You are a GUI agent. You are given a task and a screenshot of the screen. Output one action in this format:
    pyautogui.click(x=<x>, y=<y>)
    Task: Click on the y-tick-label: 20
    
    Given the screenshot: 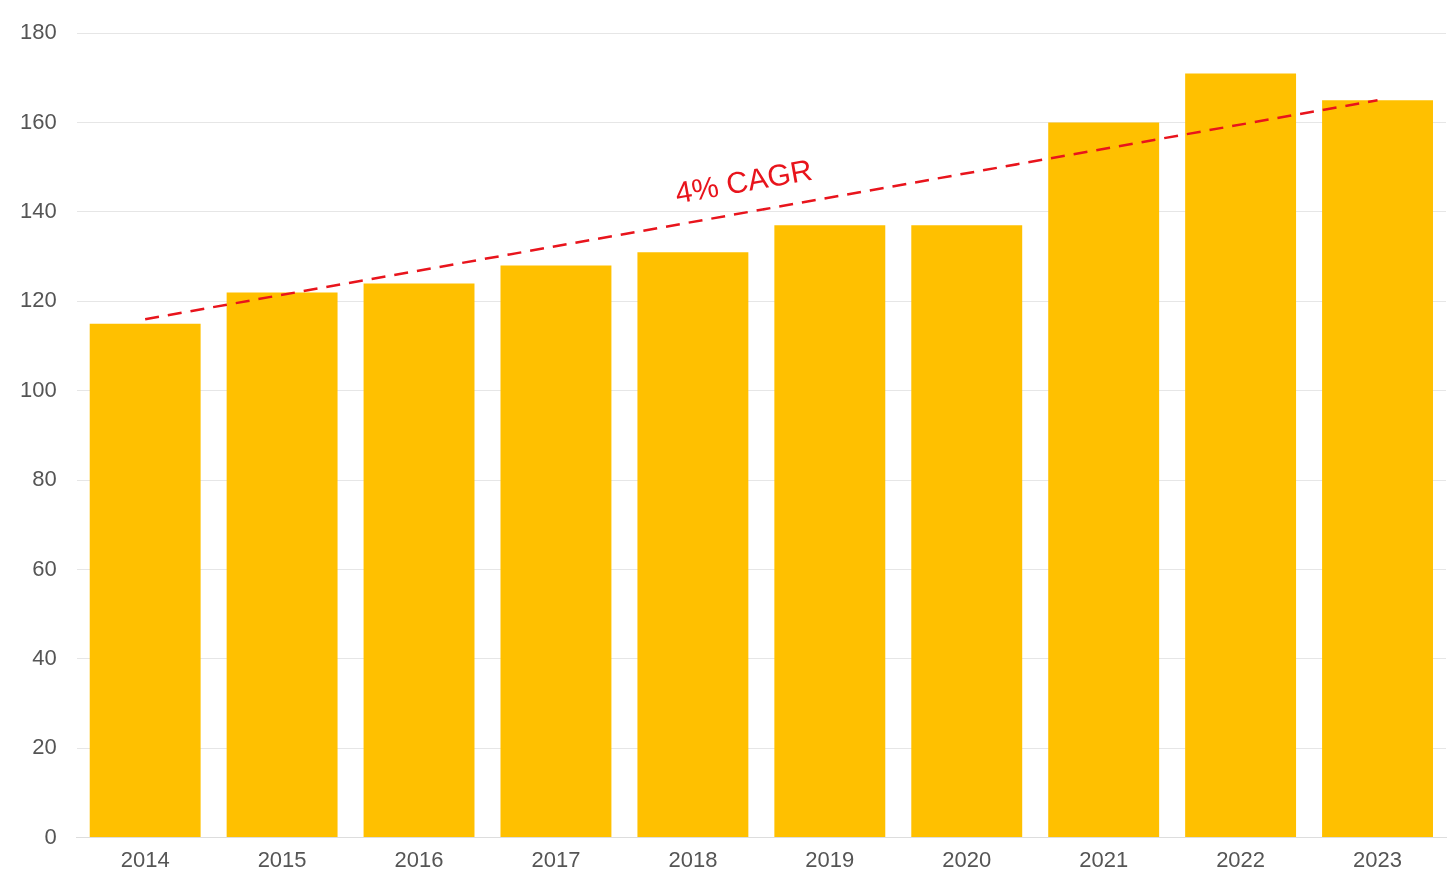 What is the action you would take?
    pyautogui.click(x=44, y=747)
    